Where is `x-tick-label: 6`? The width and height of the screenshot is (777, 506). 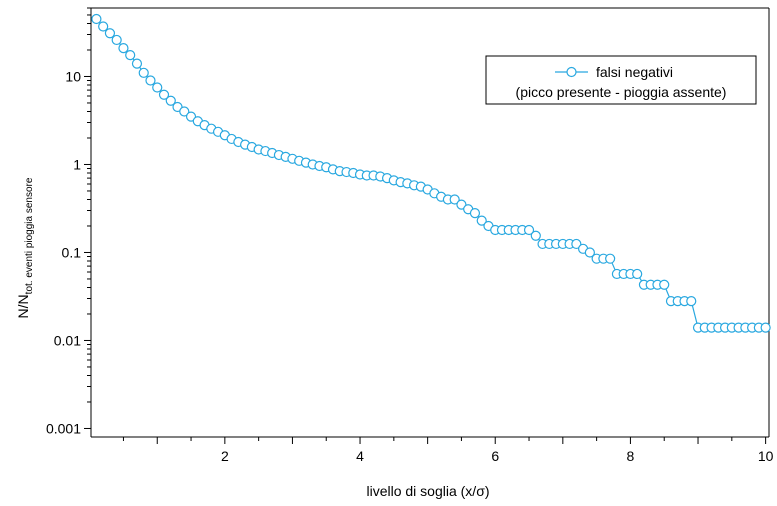
x-tick-label: 6 is located at coordinates (495, 456).